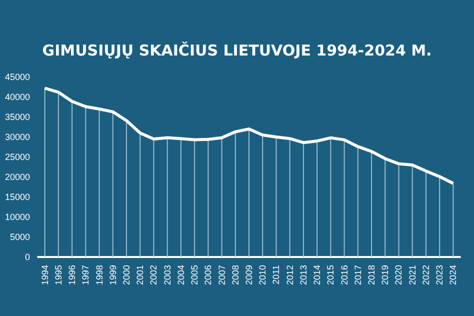 The image size is (474, 316). Describe the element at coordinates (58, 275) in the screenshot. I see `x-tick-label: 1995` at that location.